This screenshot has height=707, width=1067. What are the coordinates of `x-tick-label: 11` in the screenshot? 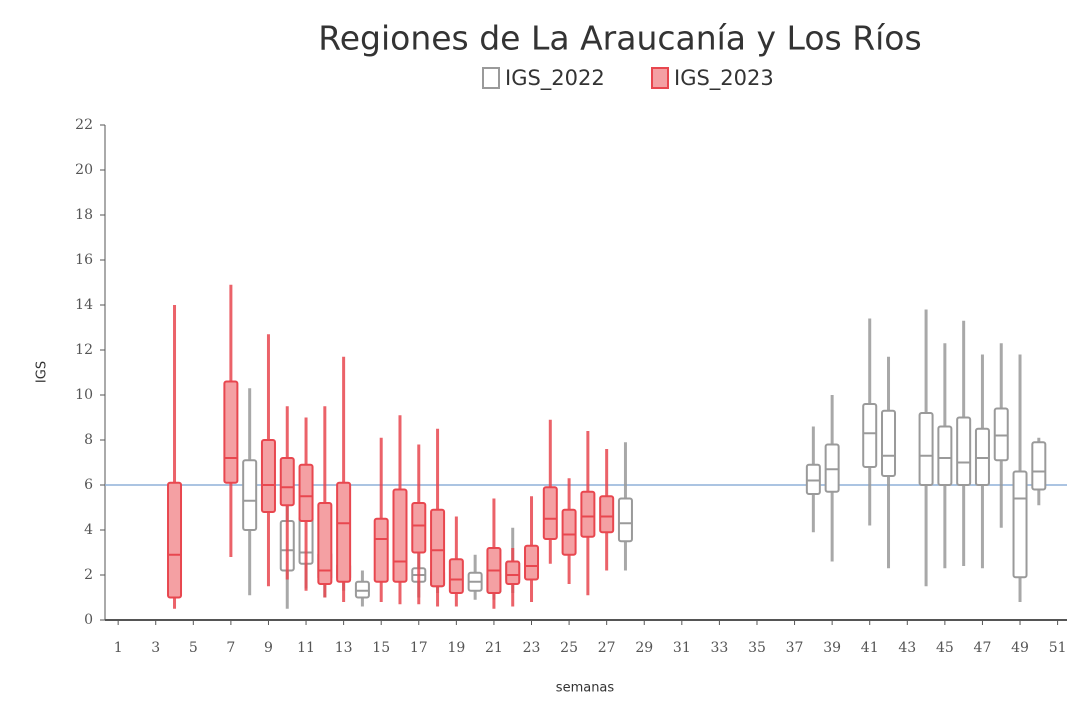 It's located at (306, 648).